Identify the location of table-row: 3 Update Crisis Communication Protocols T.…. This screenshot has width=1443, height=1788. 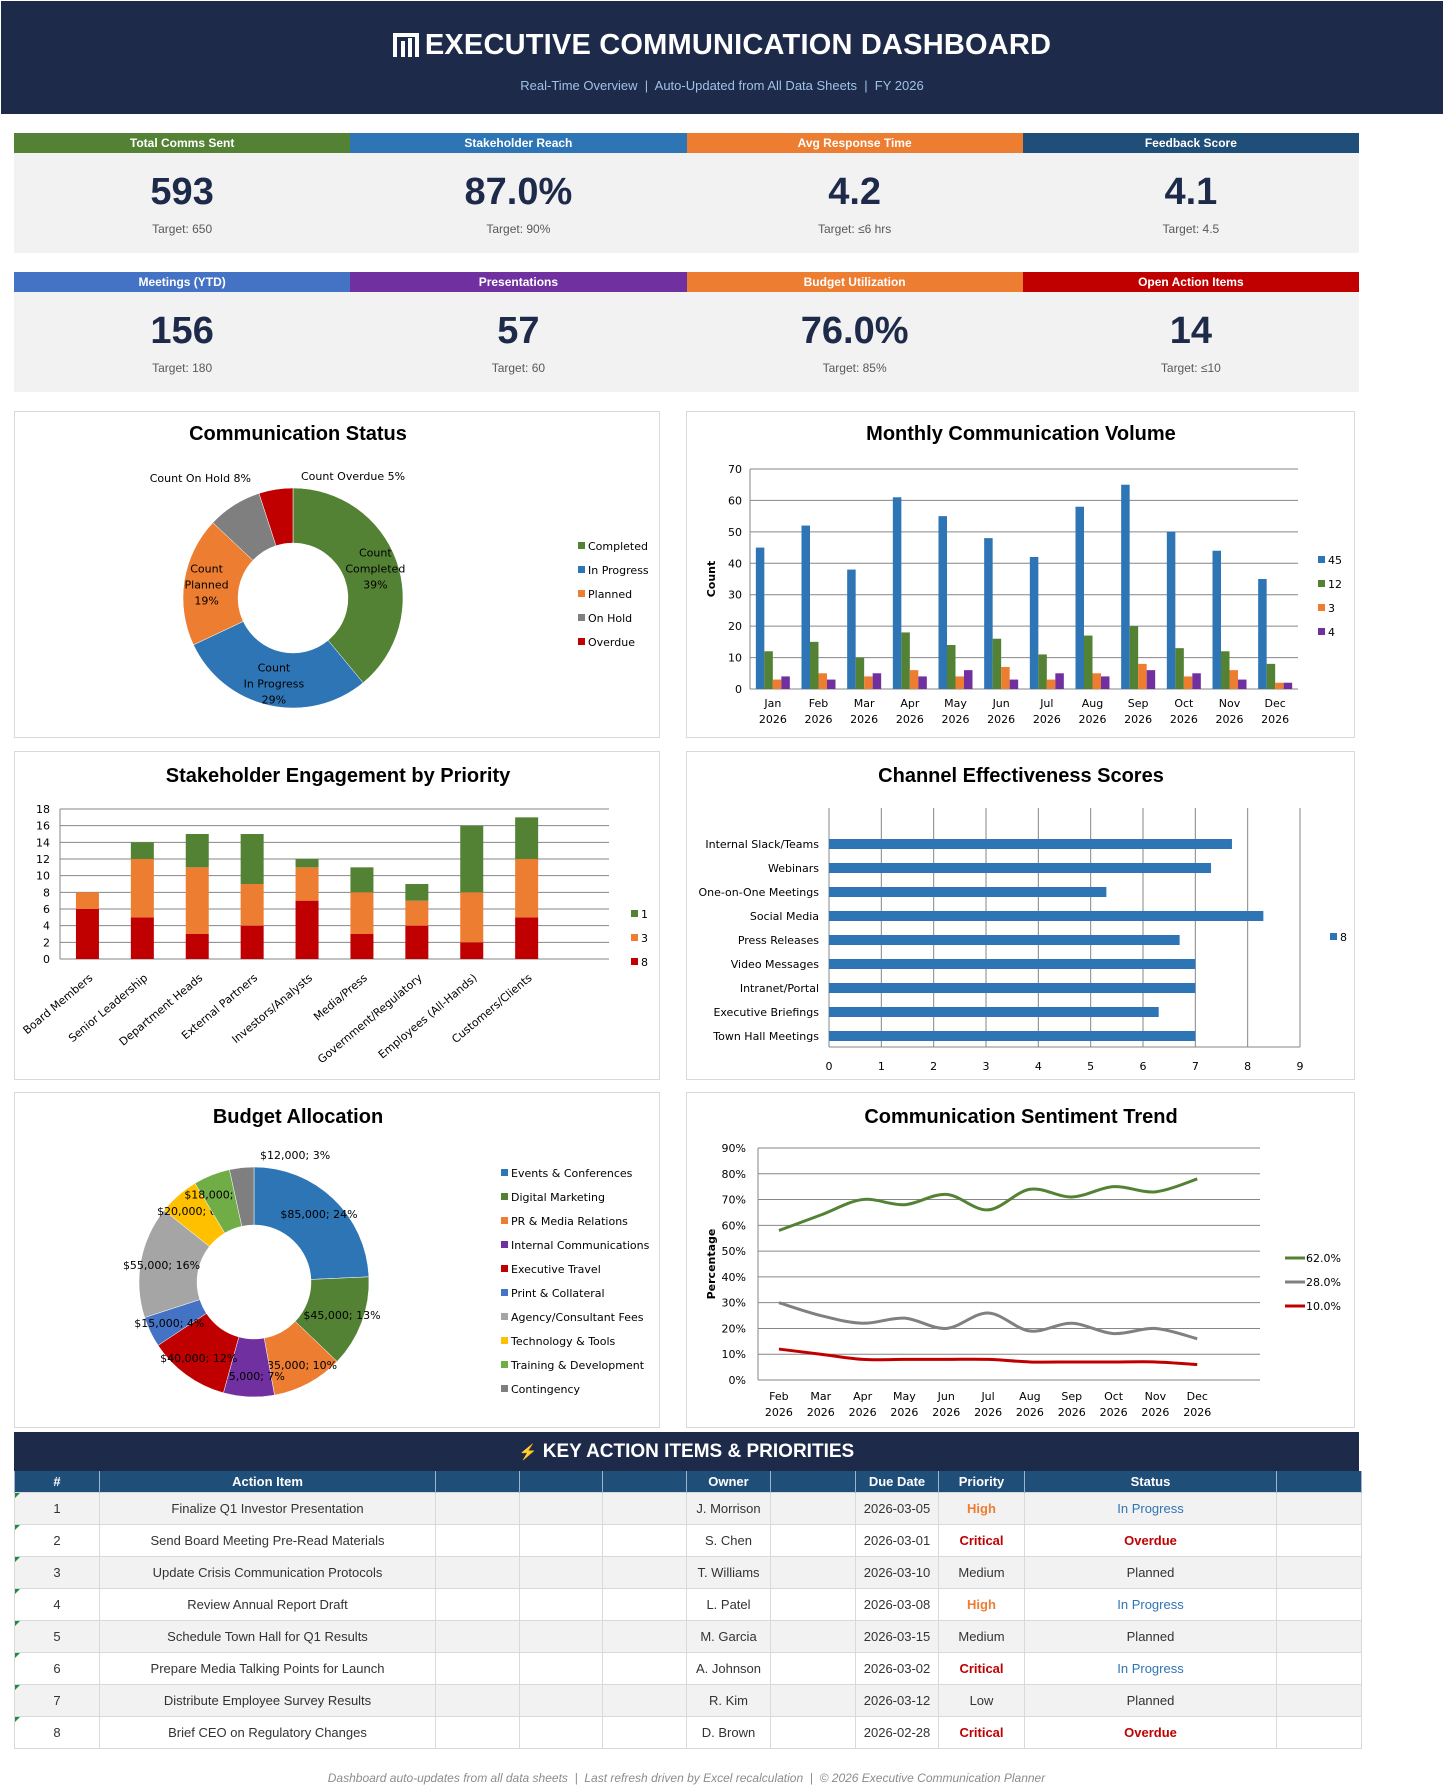
(688, 1572).